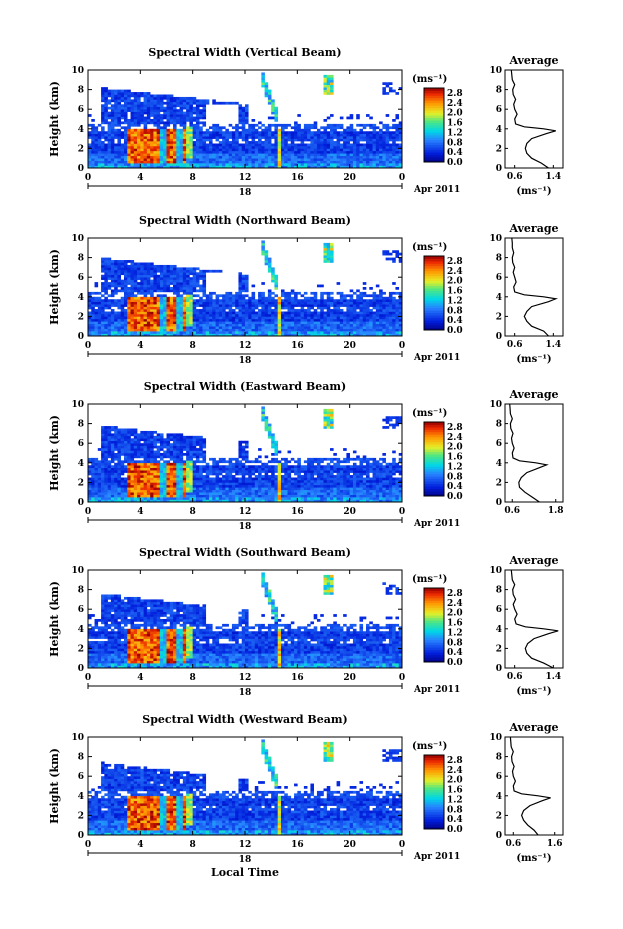  Describe the element at coordinates (553, 345) in the screenshot. I see `profile-x-tick-label: 1.4` at that location.